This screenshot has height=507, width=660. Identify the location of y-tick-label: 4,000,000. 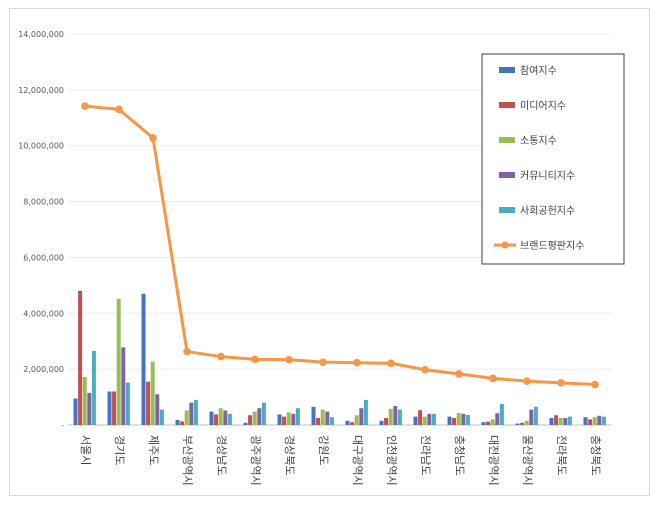
(43, 313).